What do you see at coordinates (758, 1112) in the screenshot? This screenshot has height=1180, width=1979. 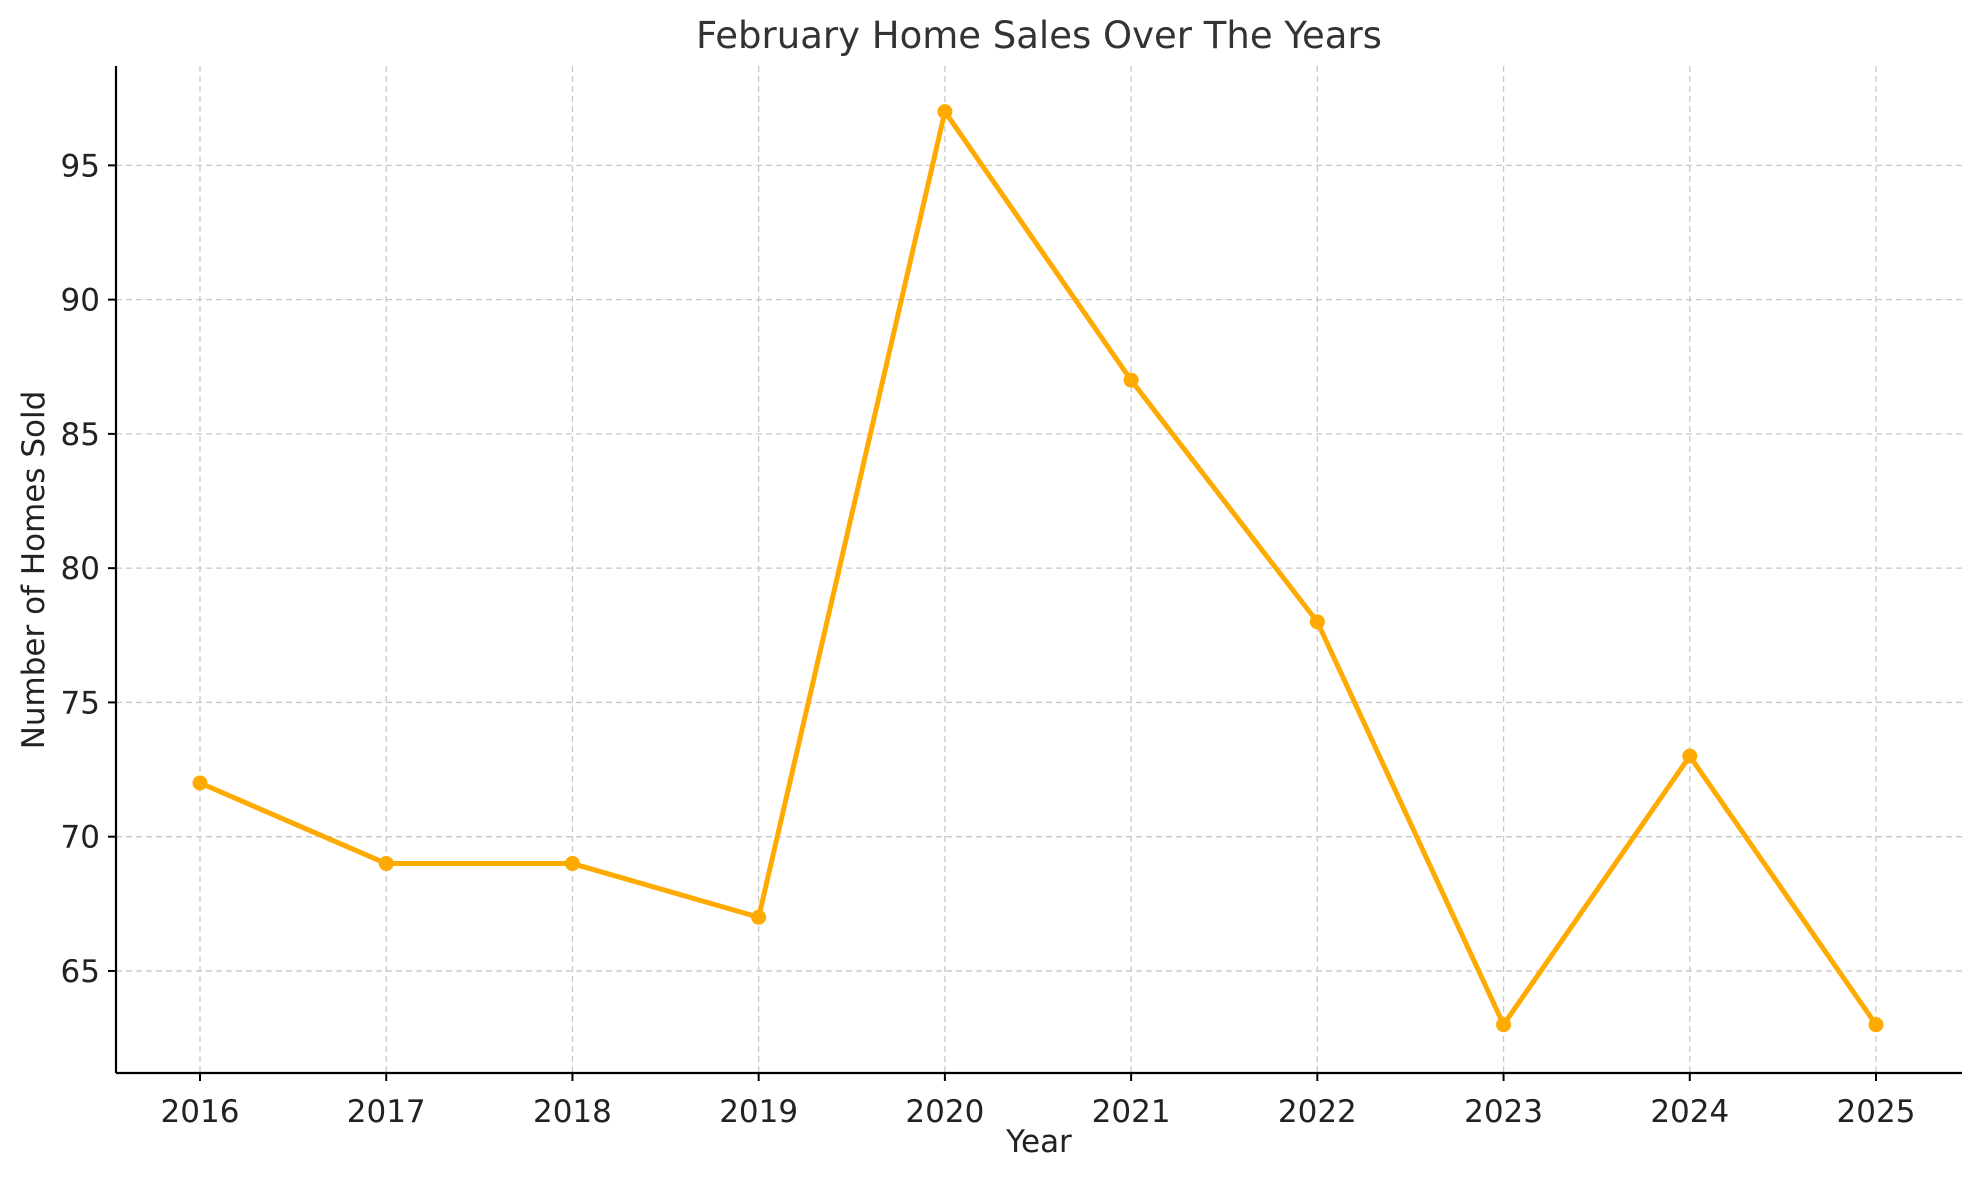 I see `x-tick-label: 2019` at bounding box center [758, 1112].